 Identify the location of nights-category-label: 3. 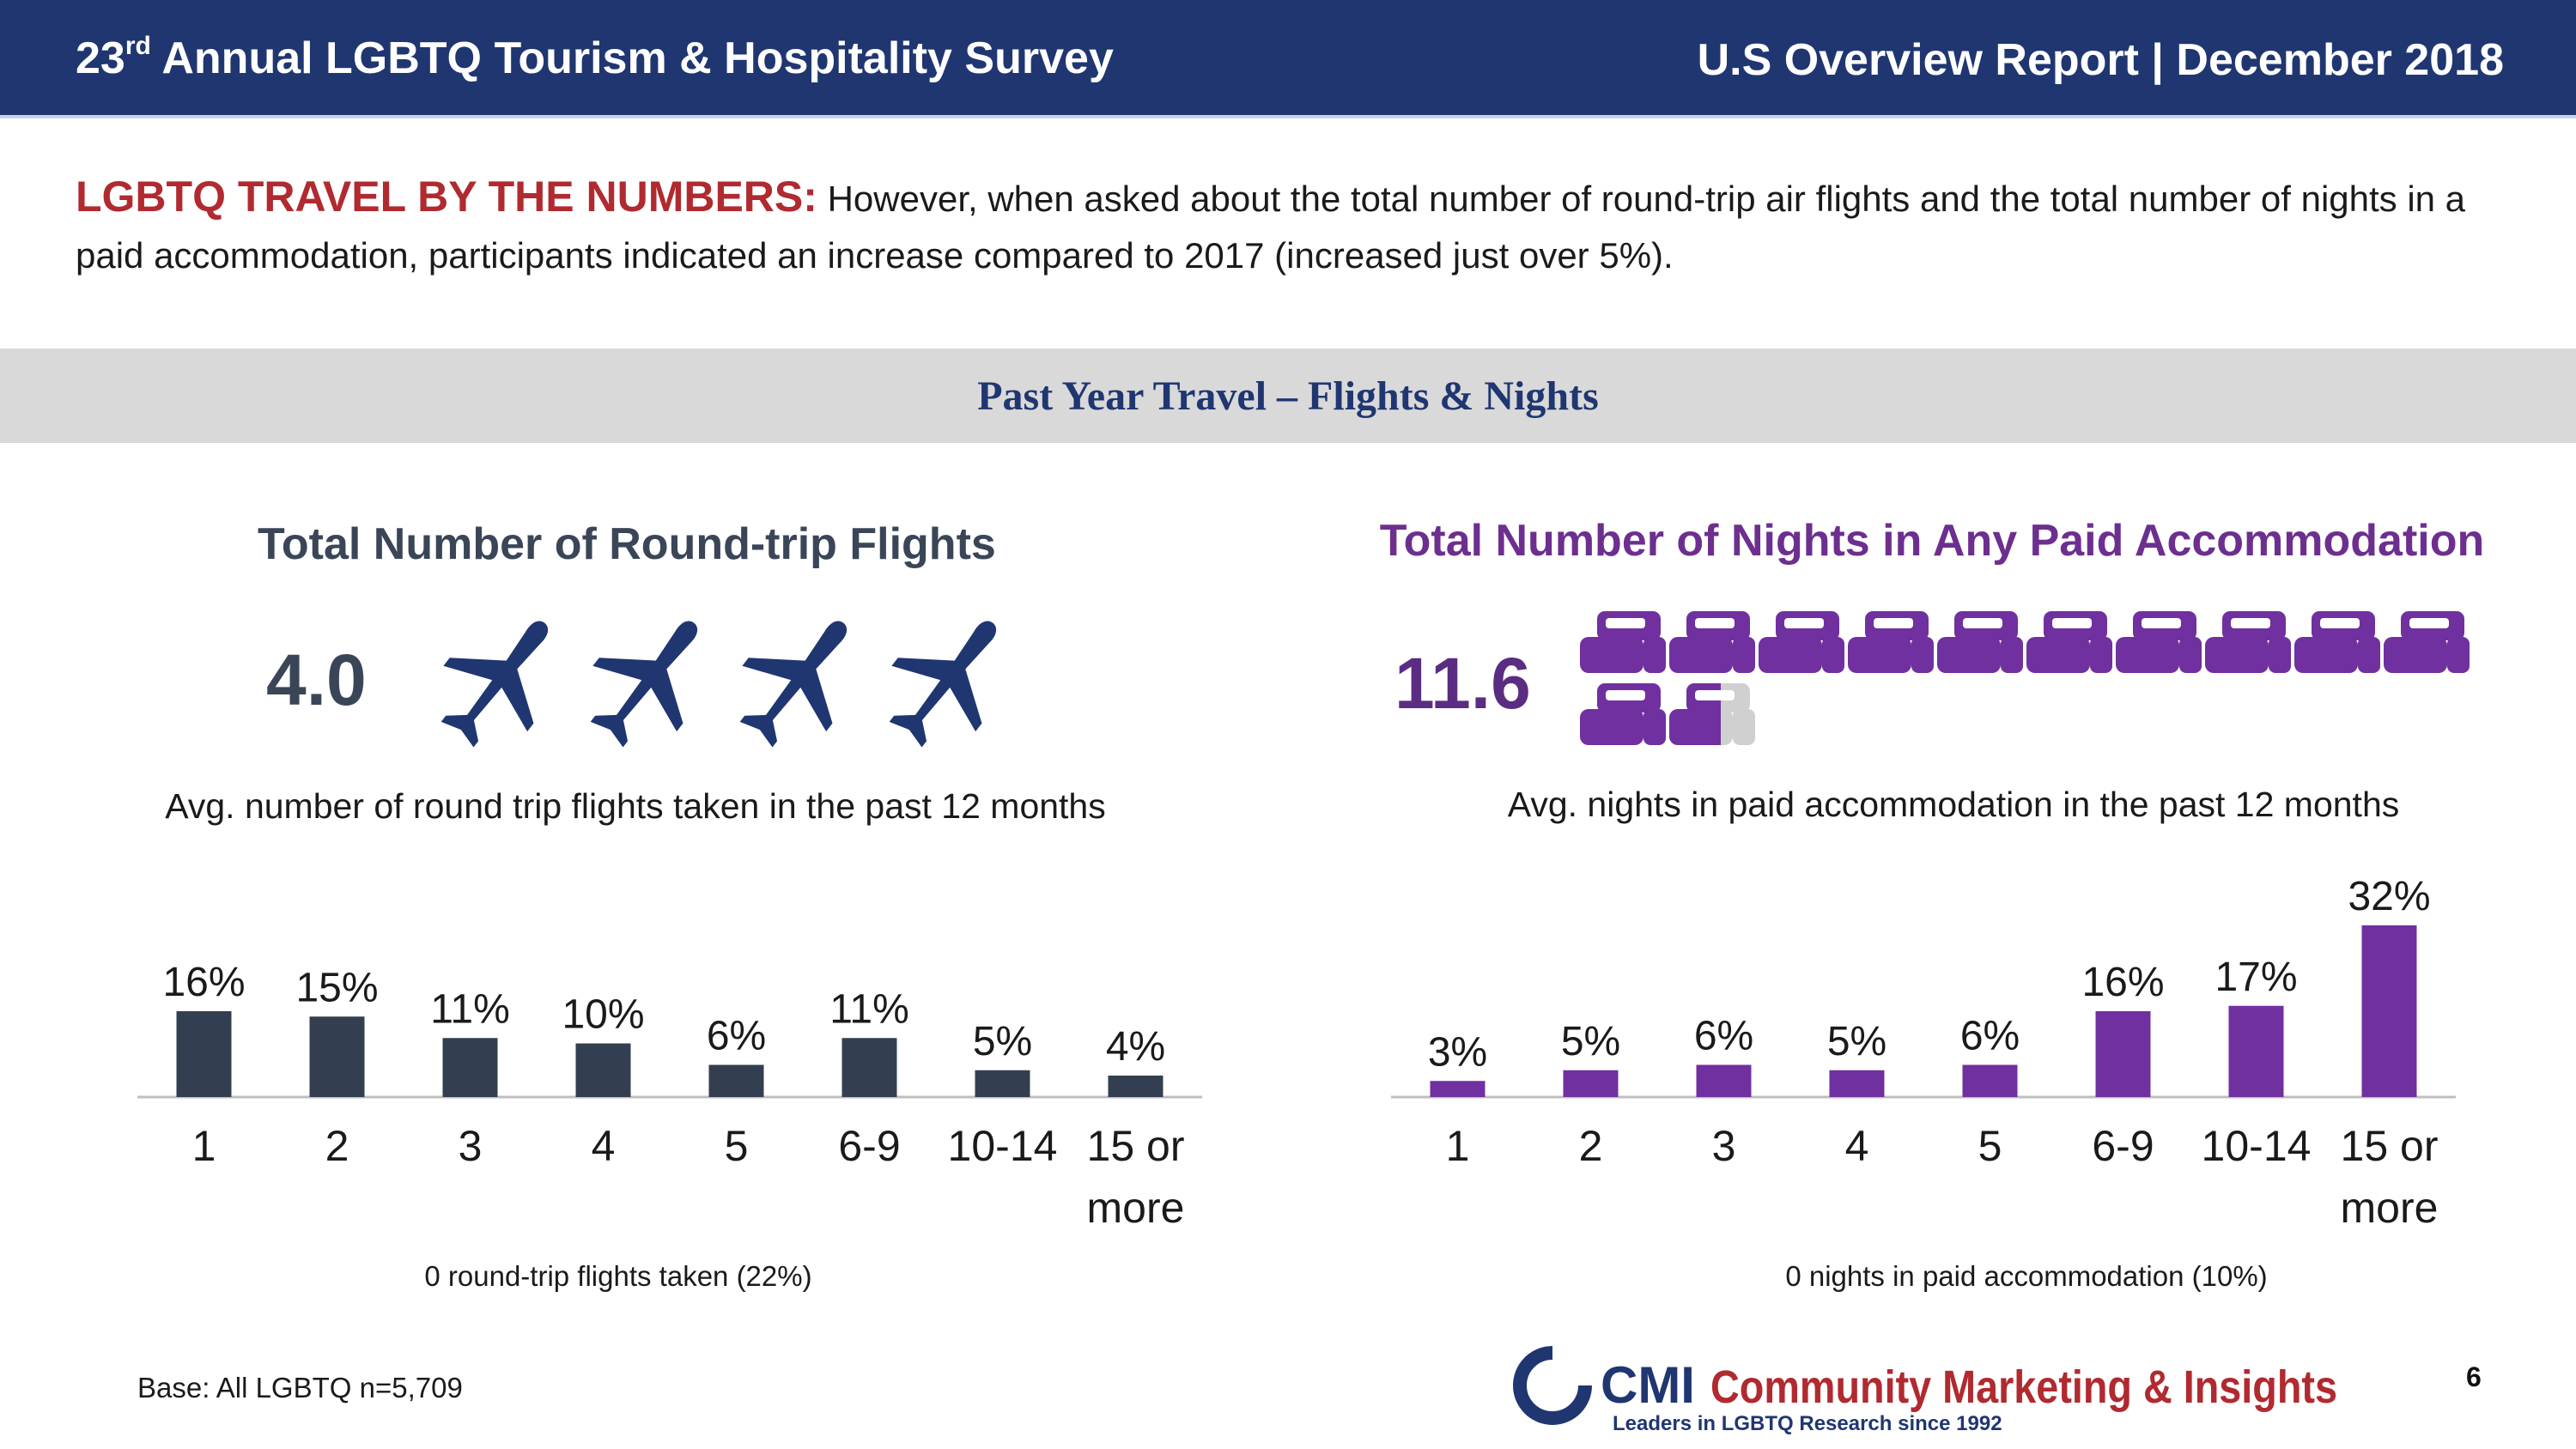
(1724, 1146).